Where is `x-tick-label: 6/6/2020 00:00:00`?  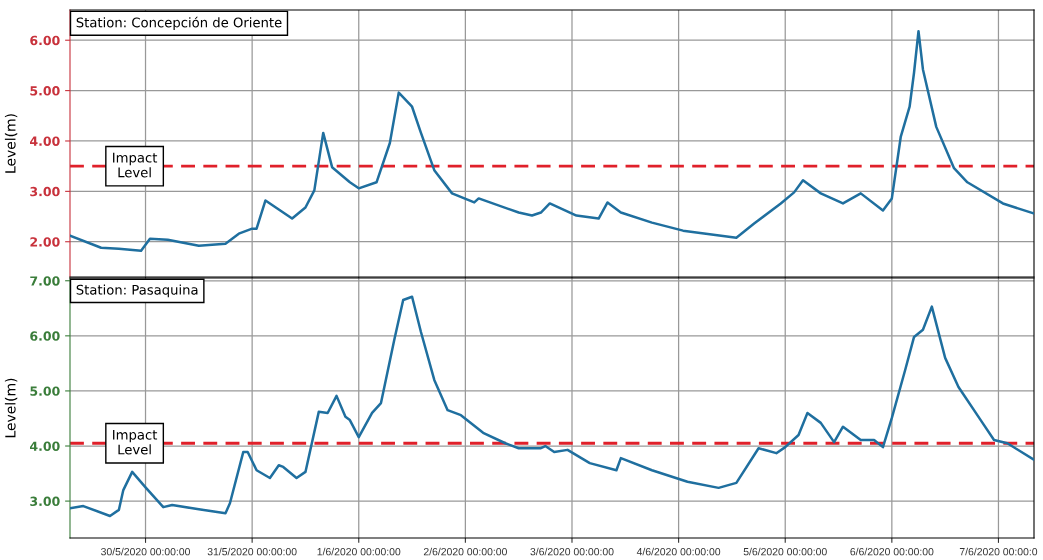 x-tick-label: 6/6/2020 00:00:00 is located at coordinates (892, 551).